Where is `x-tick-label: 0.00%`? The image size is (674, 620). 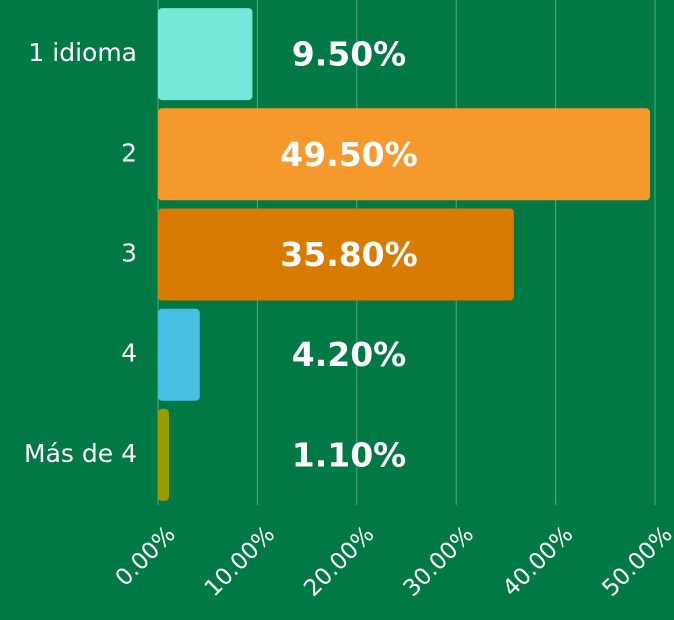 x-tick-label: 0.00% is located at coordinates (146, 556).